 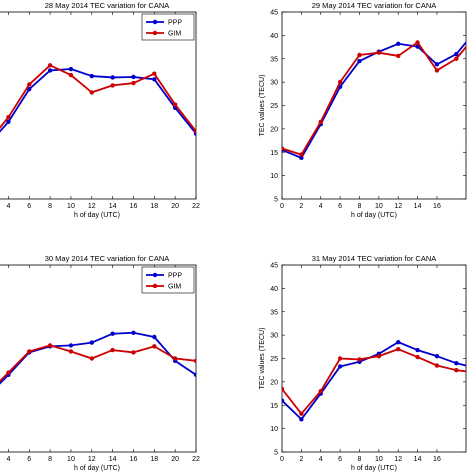 What do you see at coordinates (274, 13) in the screenshot?
I see `y-tick-label: 45` at bounding box center [274, 13].